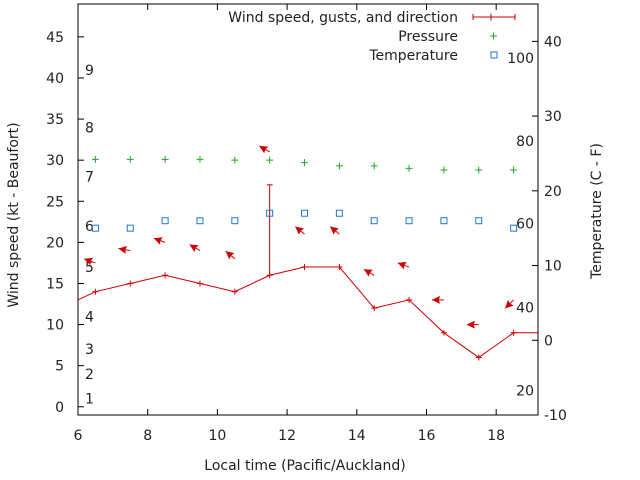  I want to click on y-left-tick-label: 35, so click(55, 120).